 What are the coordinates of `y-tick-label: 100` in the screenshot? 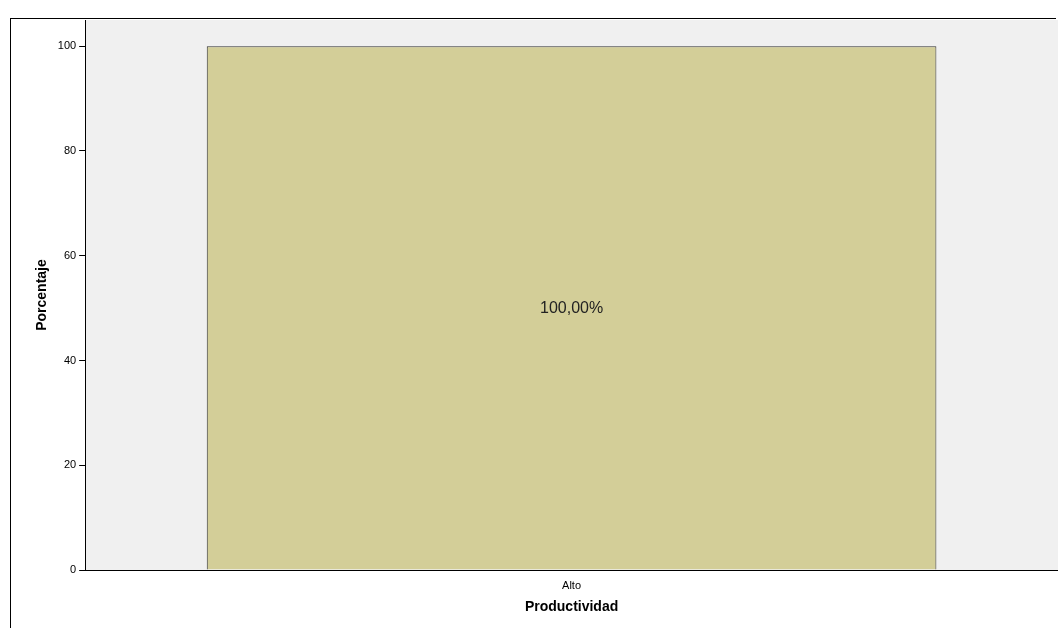 It's located at (67, 45).